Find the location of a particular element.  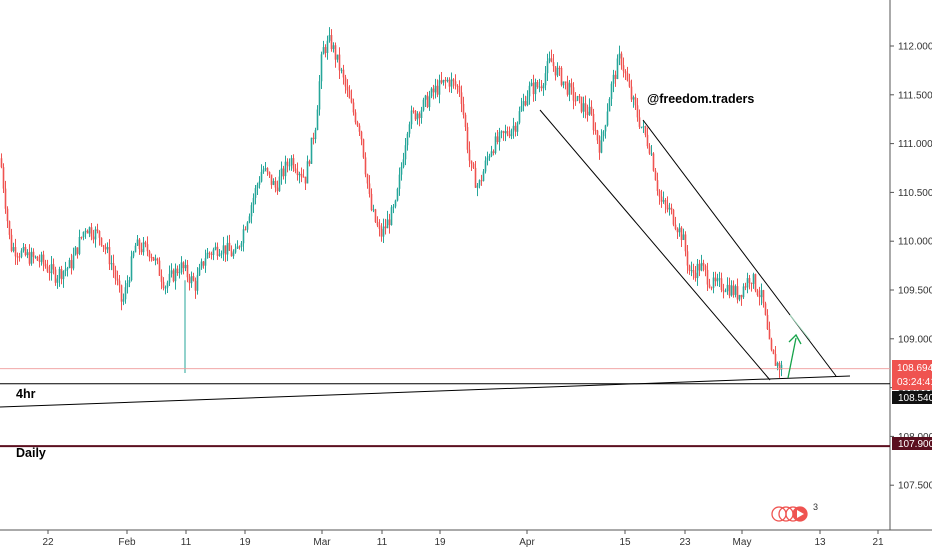

replay-badge-icon is located at coordinates (789, 514).